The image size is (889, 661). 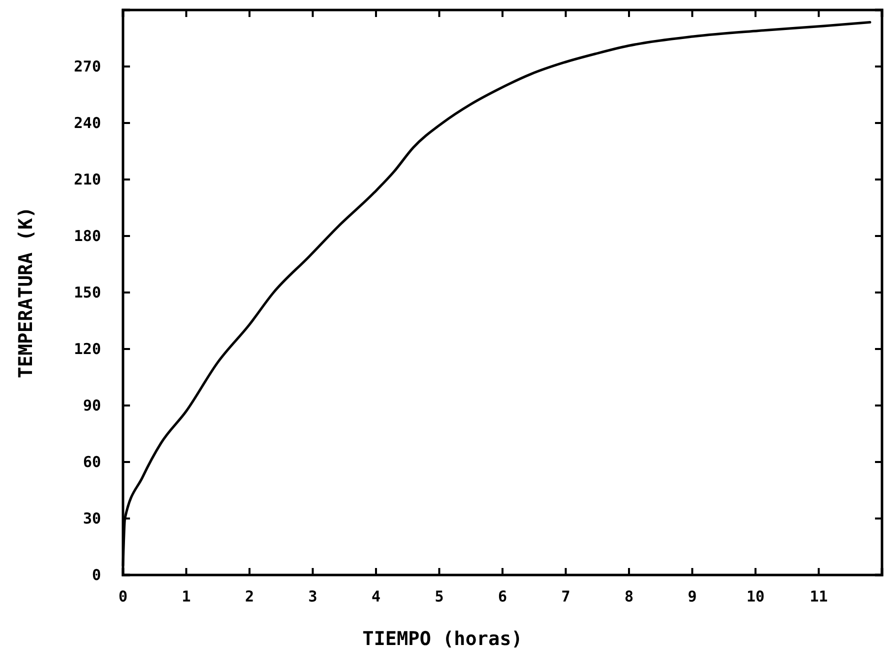 I want to click on x-tick-label: 11, so click(x=819, y=597).